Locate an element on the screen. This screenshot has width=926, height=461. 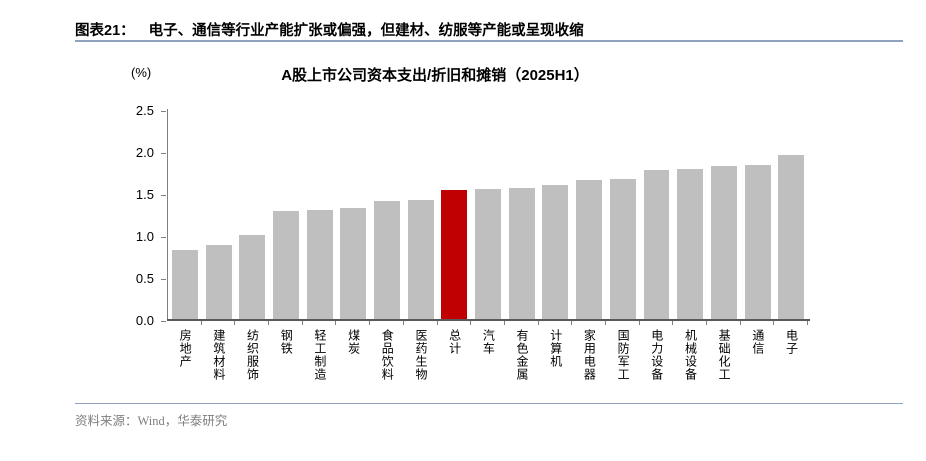
x-label-slot: 医药生物 is located at coordinates (421, 355).